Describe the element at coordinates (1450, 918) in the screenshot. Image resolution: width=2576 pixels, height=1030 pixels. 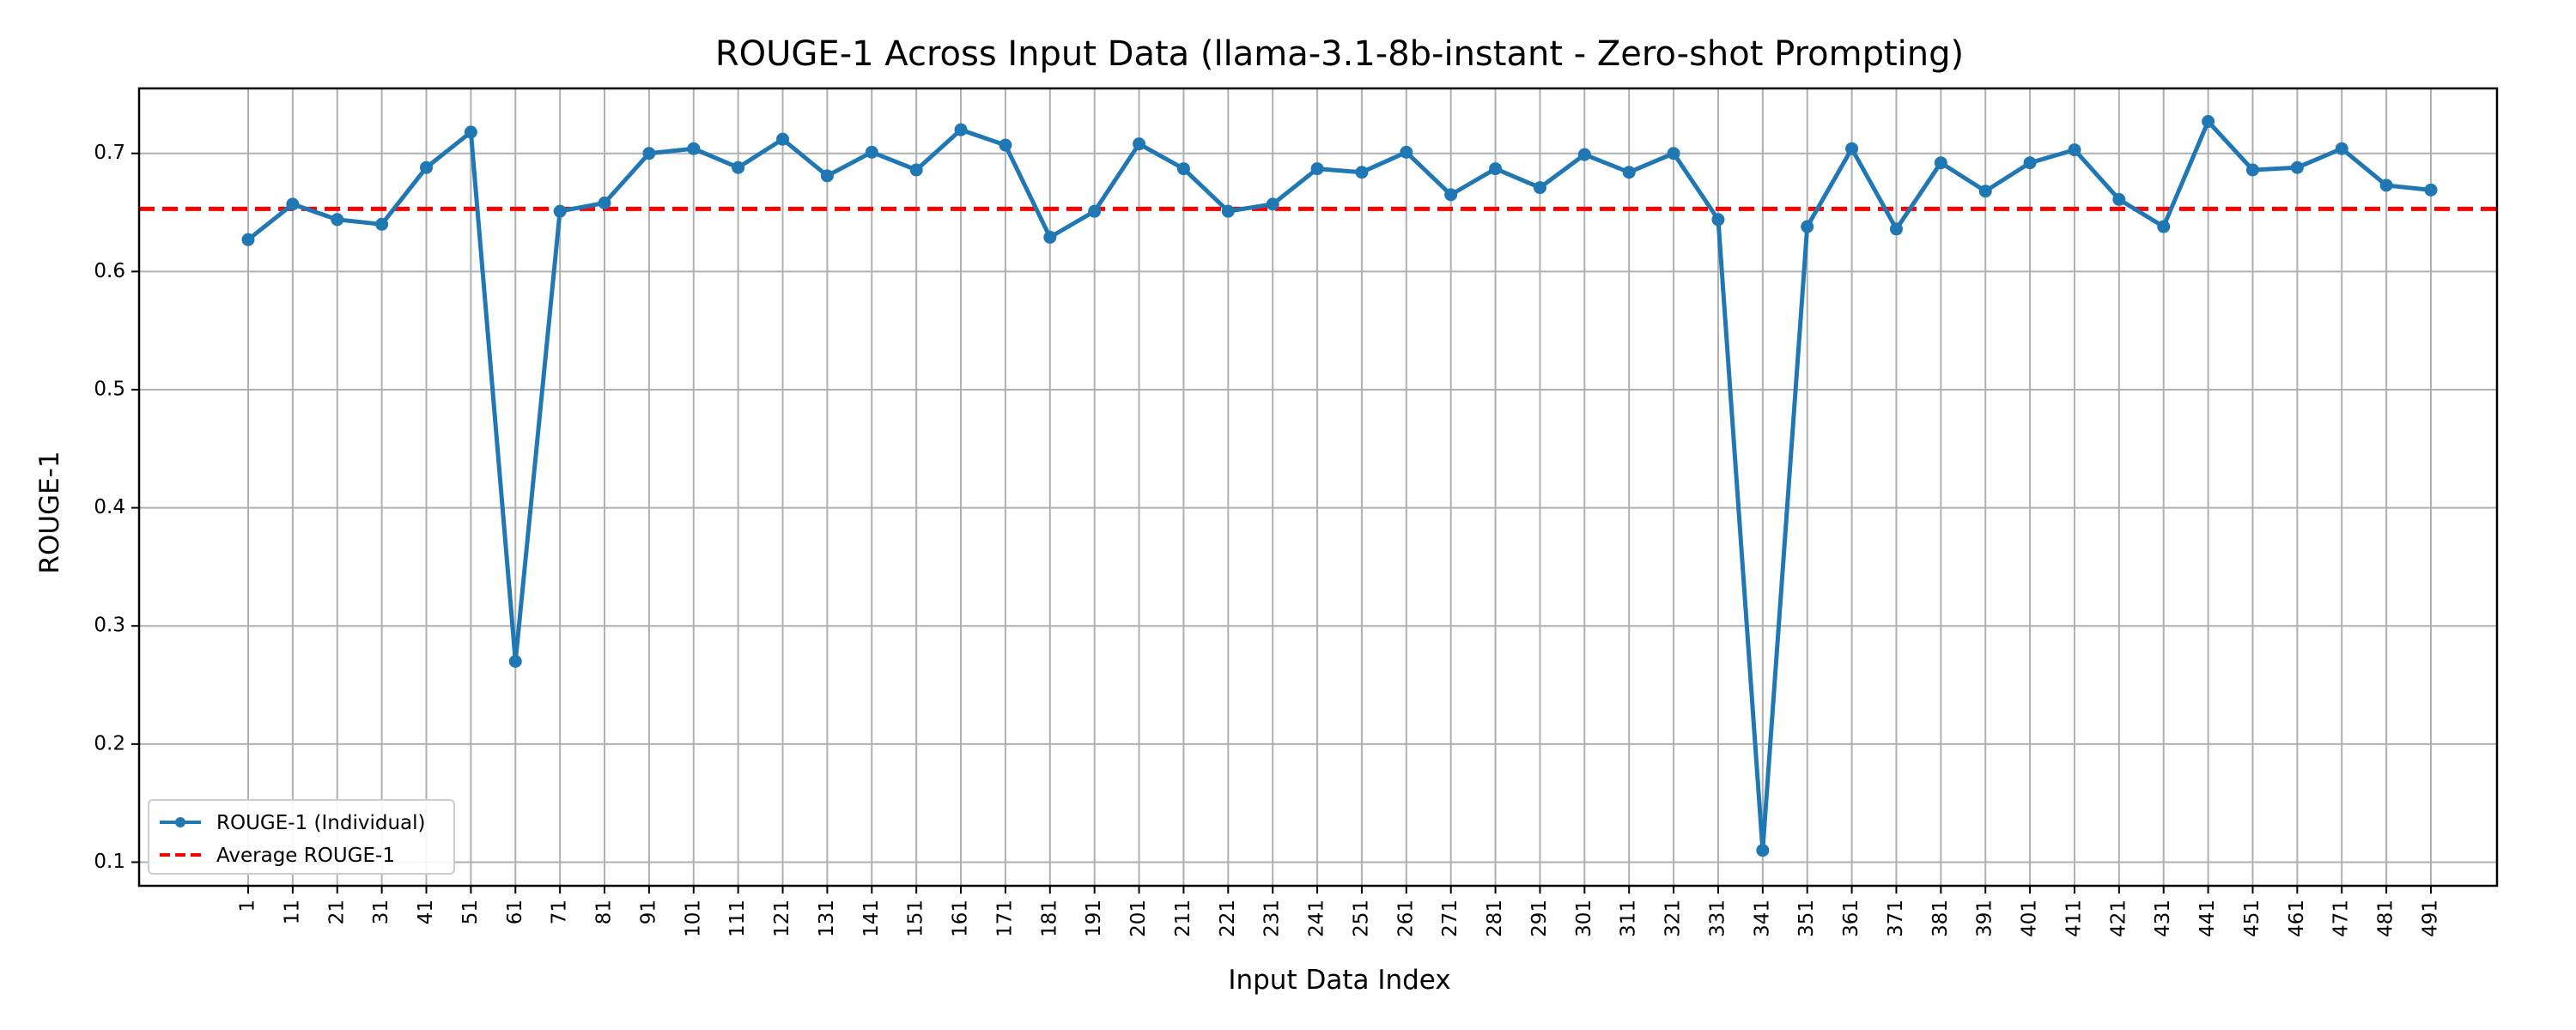
I see `x-tick-label: 271` at that location.